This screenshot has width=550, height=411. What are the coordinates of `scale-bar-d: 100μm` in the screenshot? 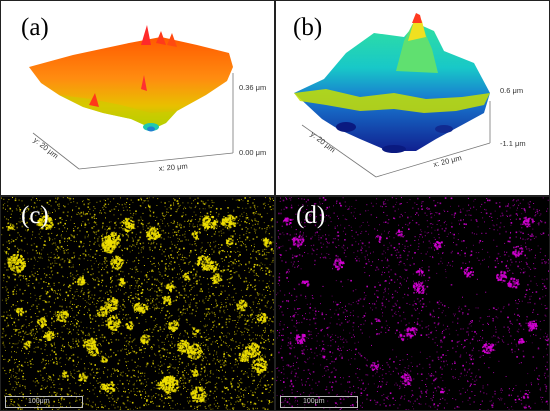 It's located at (319, 402).